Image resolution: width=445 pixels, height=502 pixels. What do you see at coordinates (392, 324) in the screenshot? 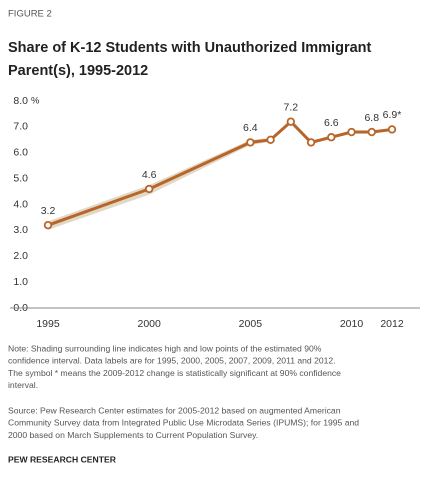
I see `x-tick-label: 2012` at bounding box center [392, 324].